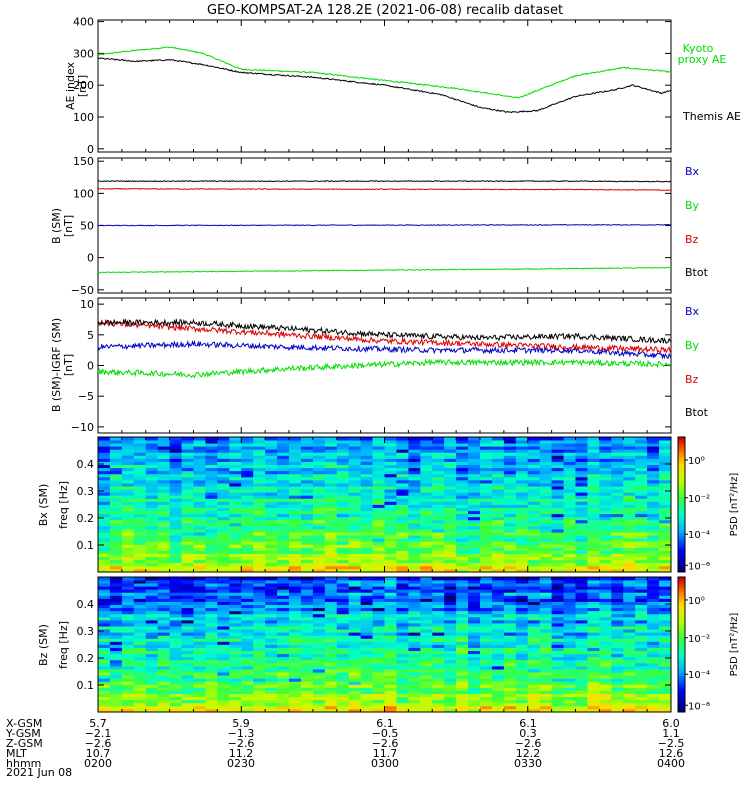 The height and width of the screenshot is (800, 750). Describe the element at coordinates (384, 331) in the screenshot. I see `series-line-btot` at that location.